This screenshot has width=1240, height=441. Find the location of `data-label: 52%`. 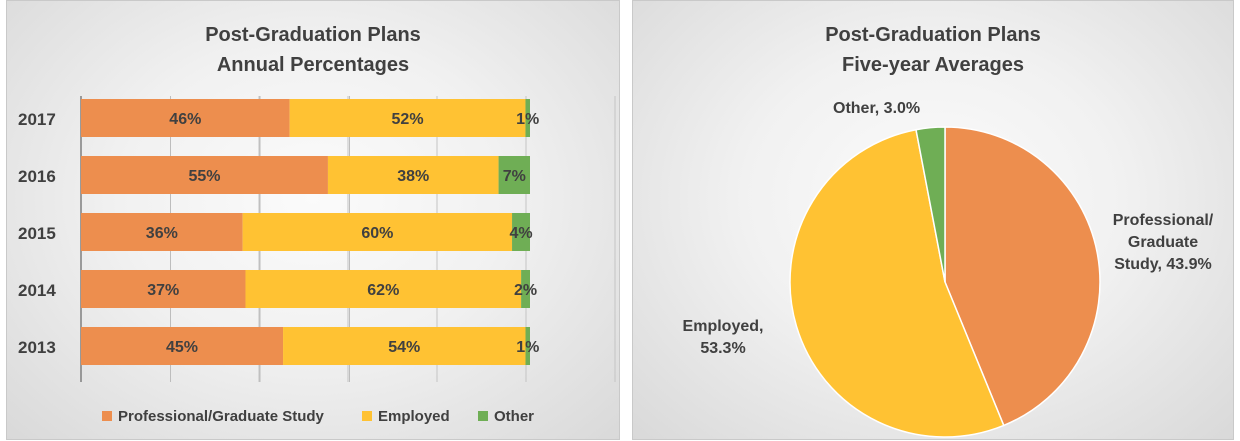

data-label: 52% is located at coordinates (408, 119).